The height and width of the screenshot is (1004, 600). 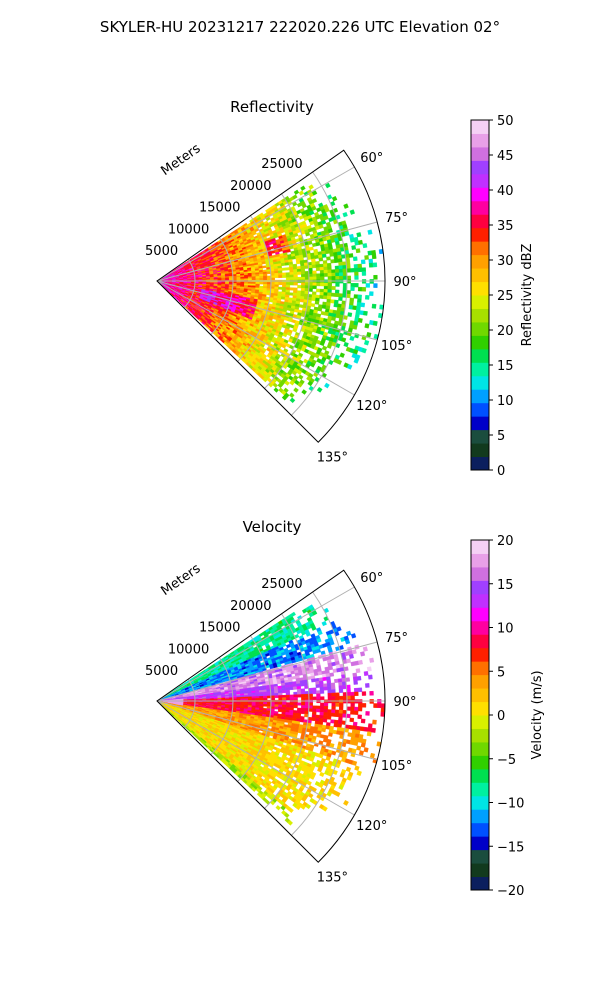 I want to click on radial-tick-label: 15000, so click(x=219, y=208).